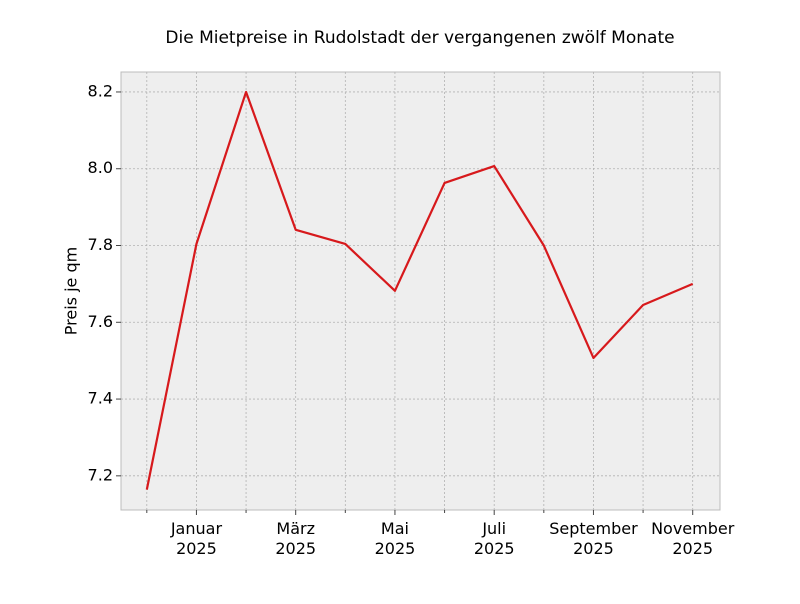  I want to click on x-tick-label: November 2025, so click(693, 538).